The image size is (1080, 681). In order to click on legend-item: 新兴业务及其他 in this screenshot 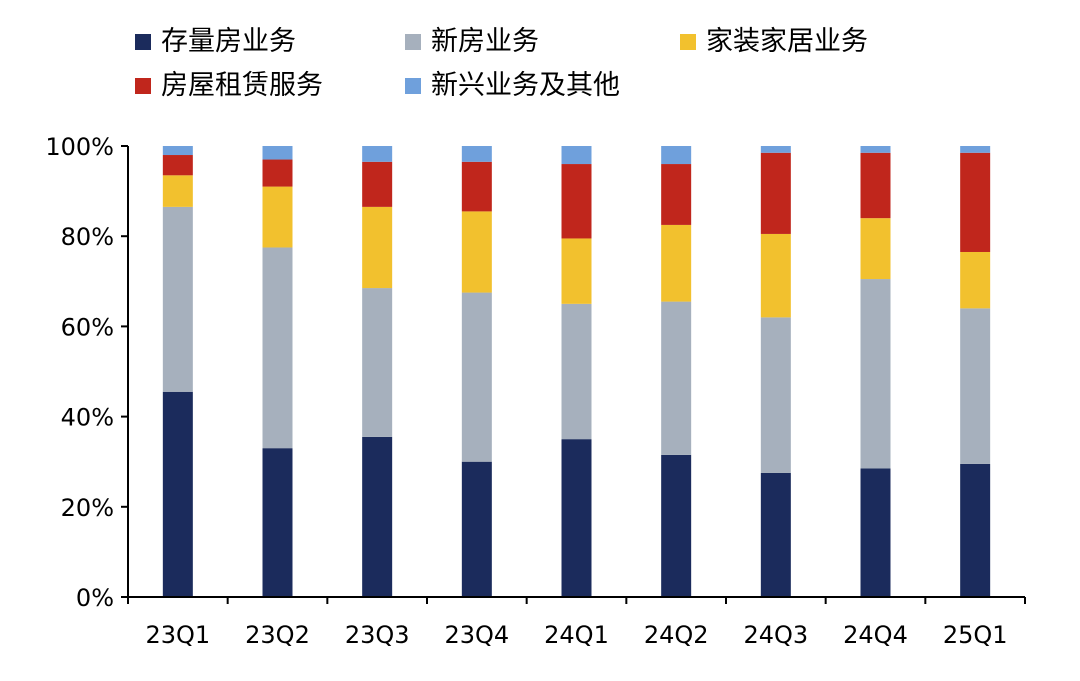, I will do `click(512, 85)`.